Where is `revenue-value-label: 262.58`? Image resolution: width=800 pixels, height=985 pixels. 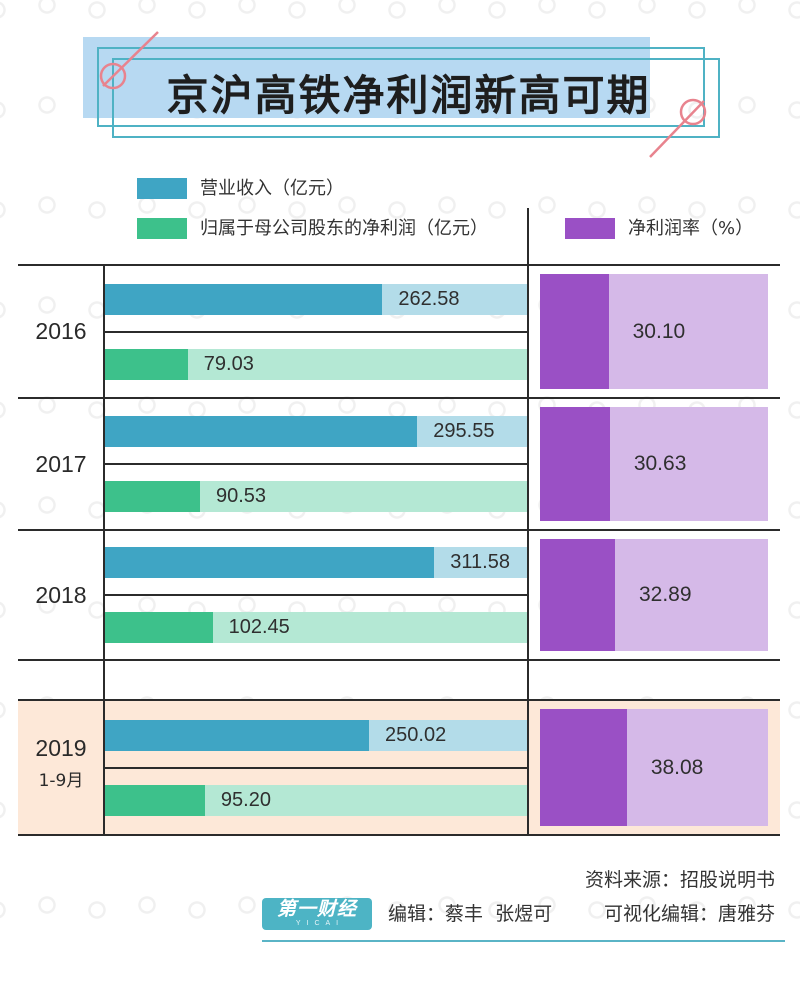
revenue-value-label: 262.58 is located at coordinates (429, 298).